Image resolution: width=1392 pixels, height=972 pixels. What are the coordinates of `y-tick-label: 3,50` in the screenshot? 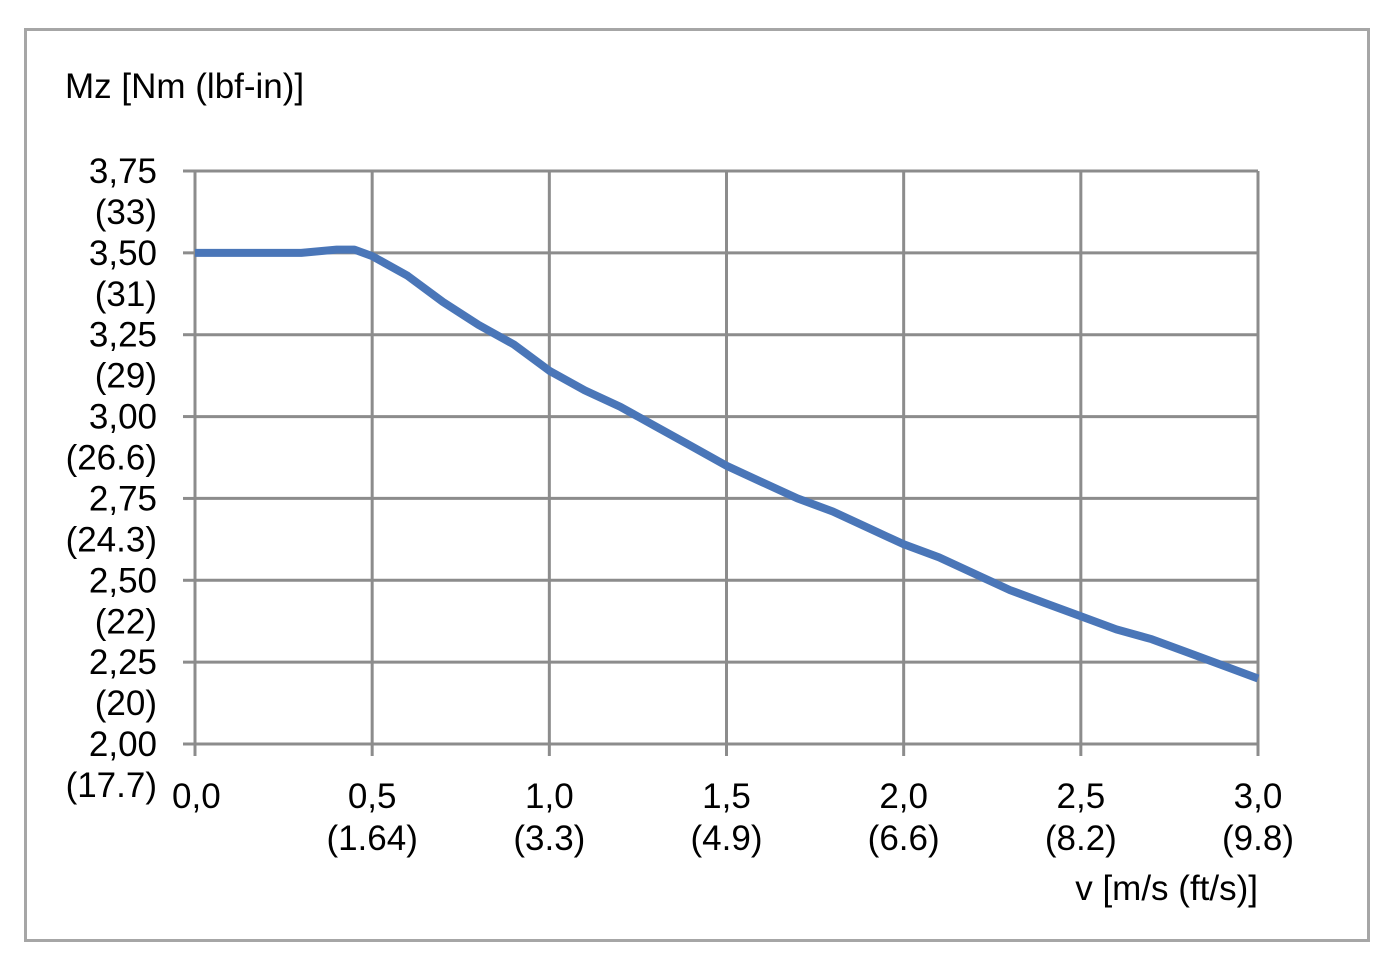 It's located at (123, 253).